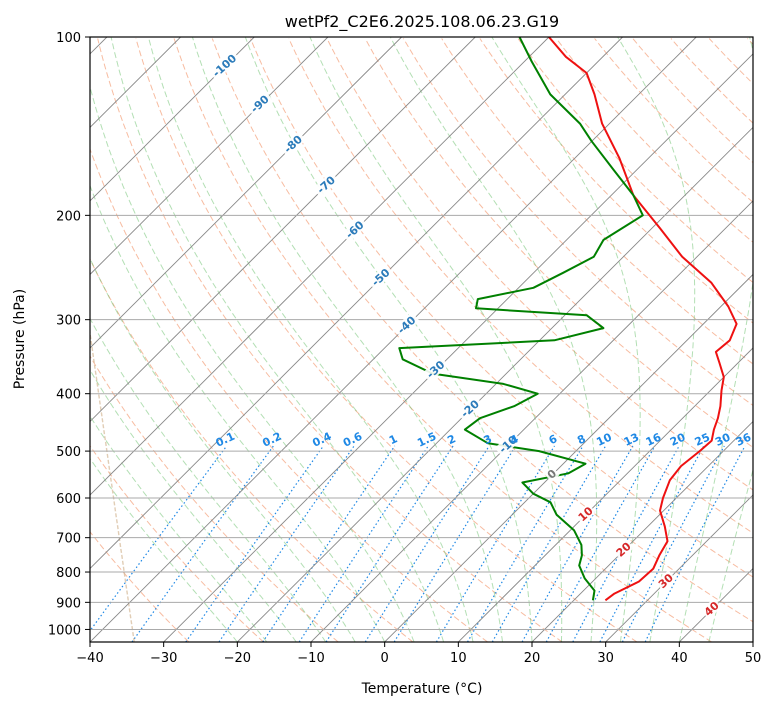 The image size is (775, 708). I want to click on x-tick-label: 0, so click(385, 658).